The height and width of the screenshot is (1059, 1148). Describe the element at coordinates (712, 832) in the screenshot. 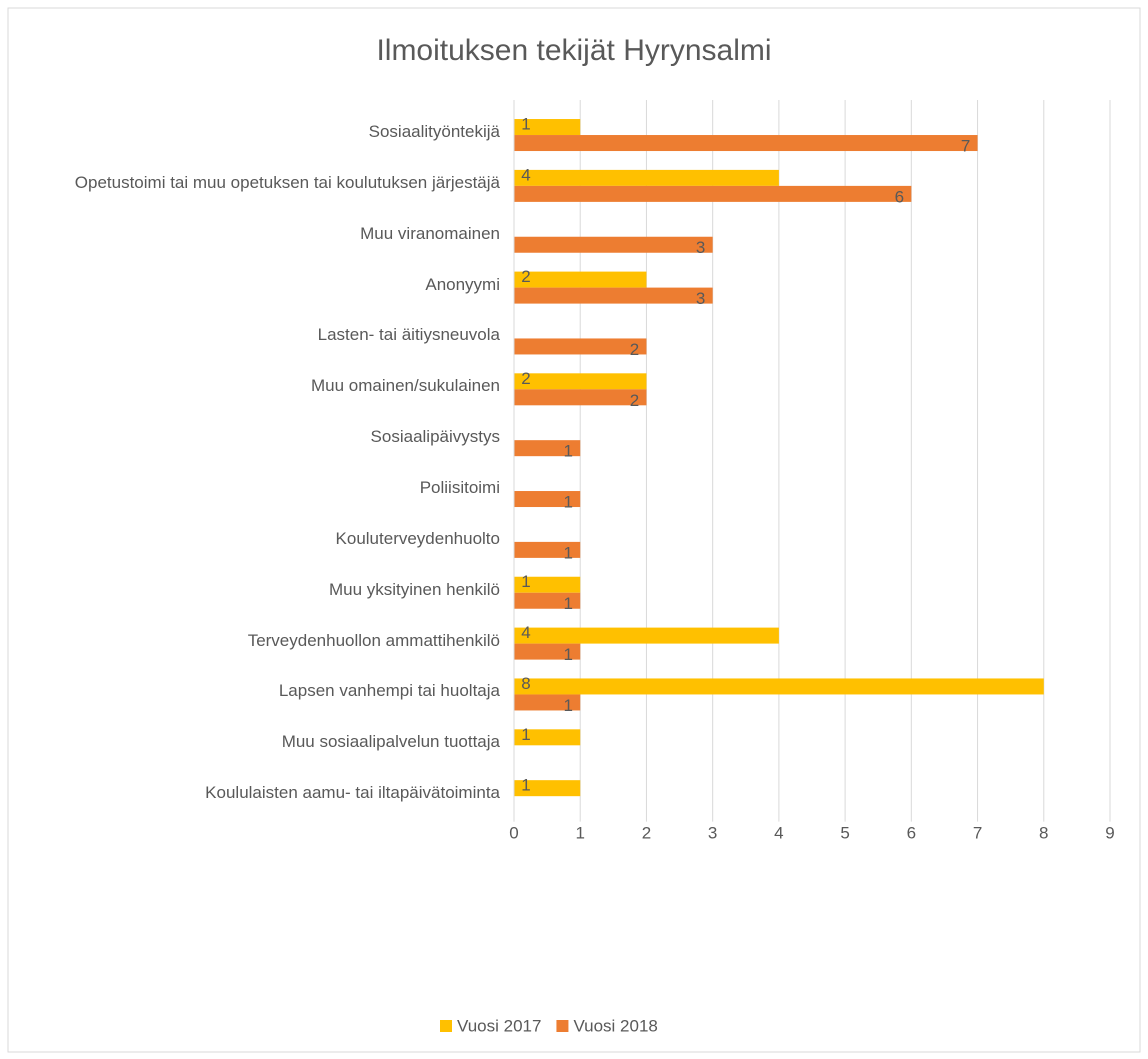

I see `x-tick-label: 3` at that location.